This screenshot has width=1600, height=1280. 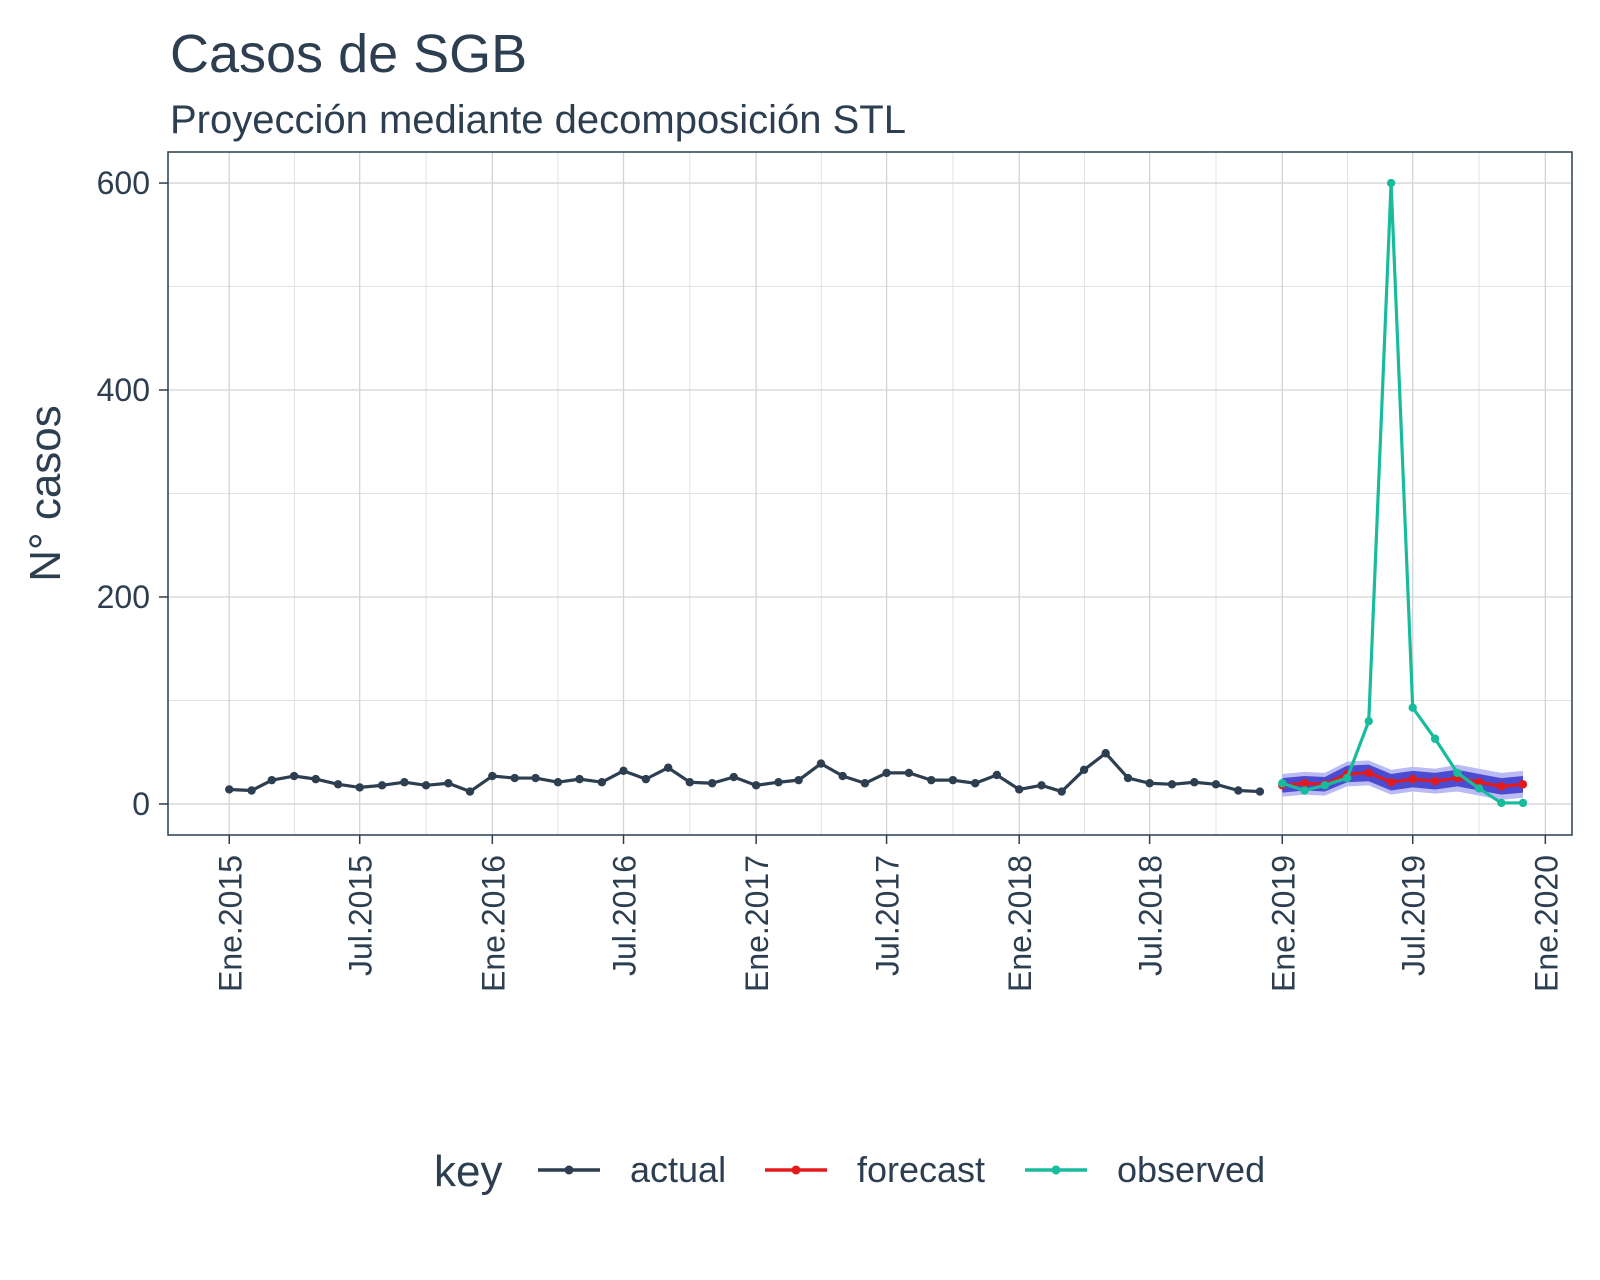 What do you see at coordinates (123, 390) in the screenshot?
I see `y-tick-label: 400` at bounding box center [123, 390].